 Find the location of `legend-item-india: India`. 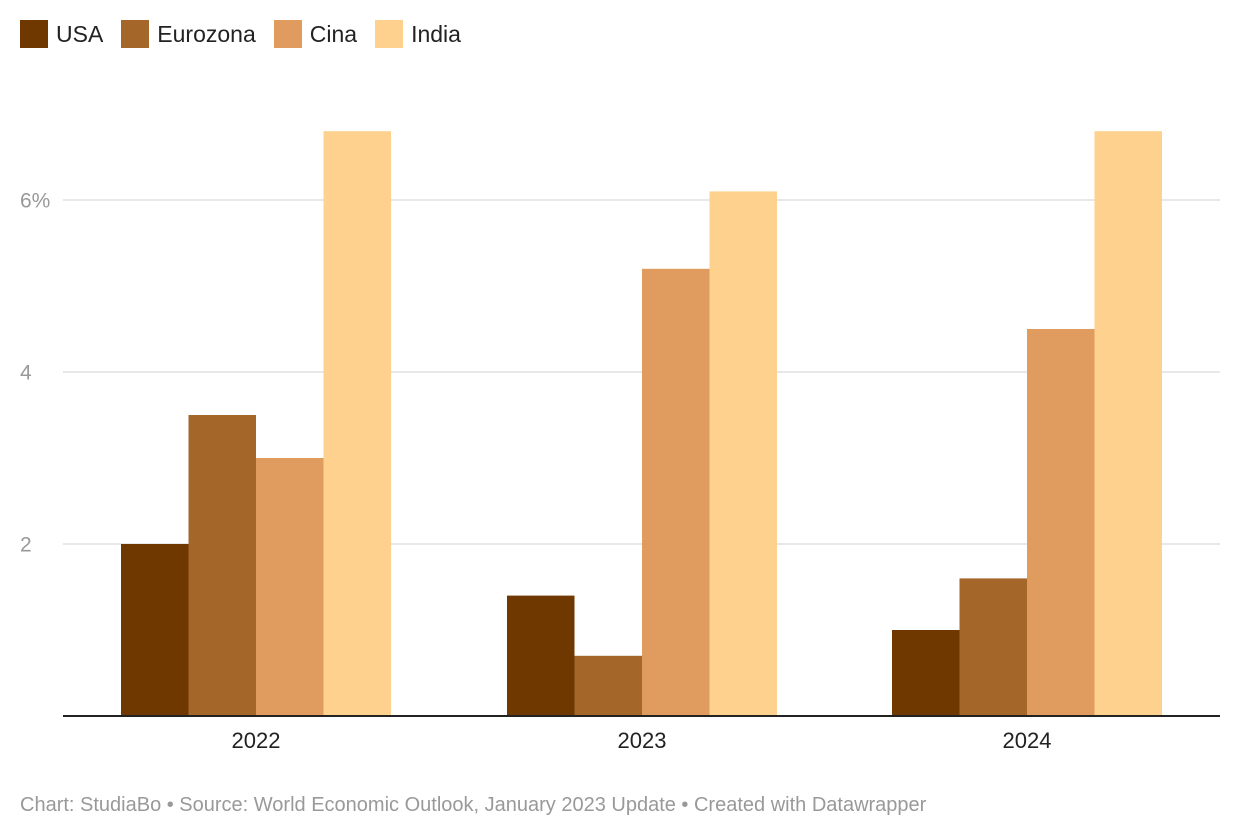

legend-item-india: India is located at coordinates (418, 34).